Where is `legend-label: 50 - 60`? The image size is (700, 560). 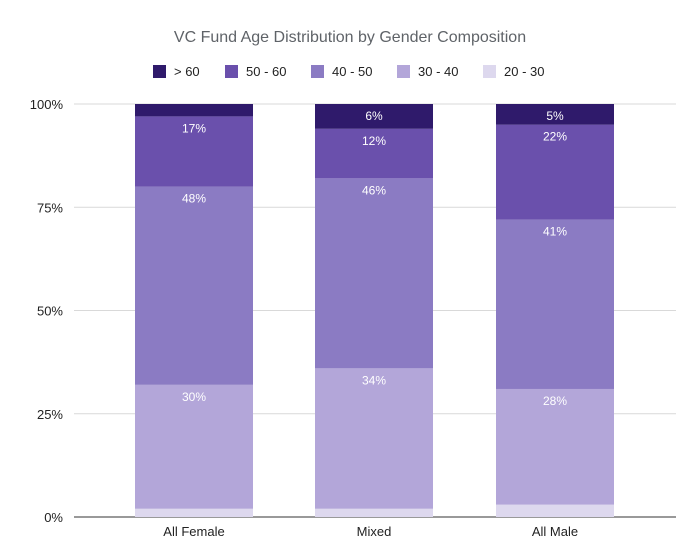
legend-label: 50 - 60 is located at coordinates (266, 71).